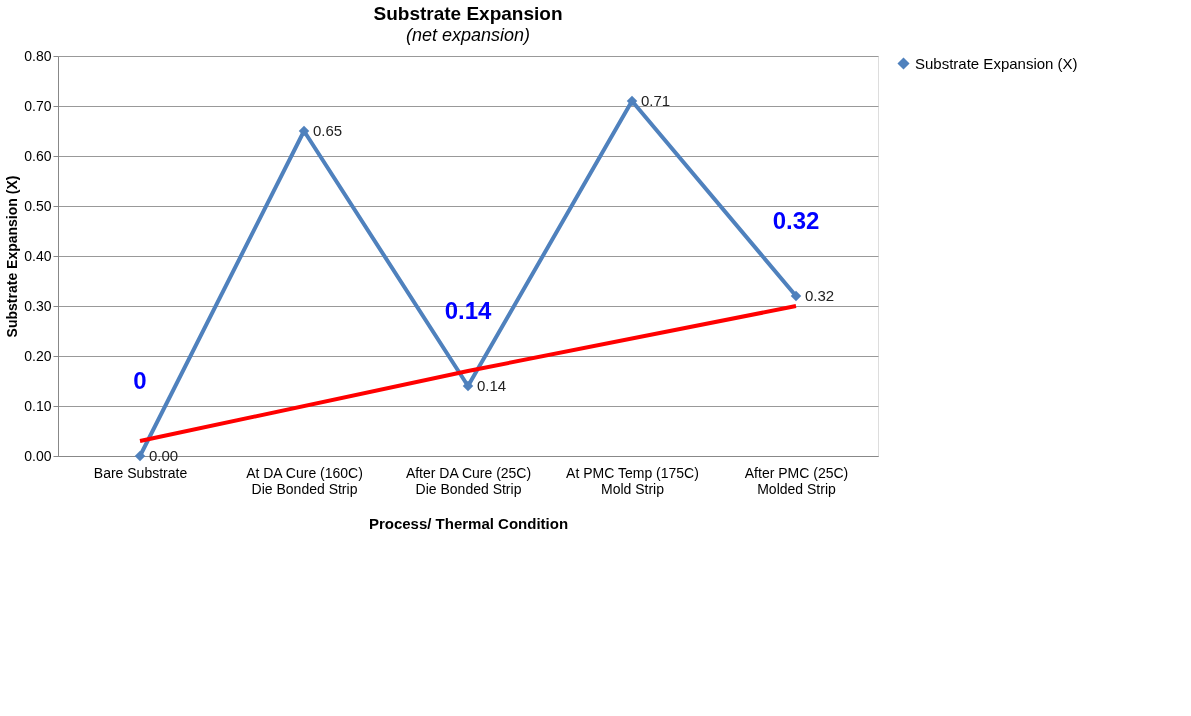  I want to click on x-tick-label: After DA Cure (25C) Die Bonded Strip, so click(468, 480).